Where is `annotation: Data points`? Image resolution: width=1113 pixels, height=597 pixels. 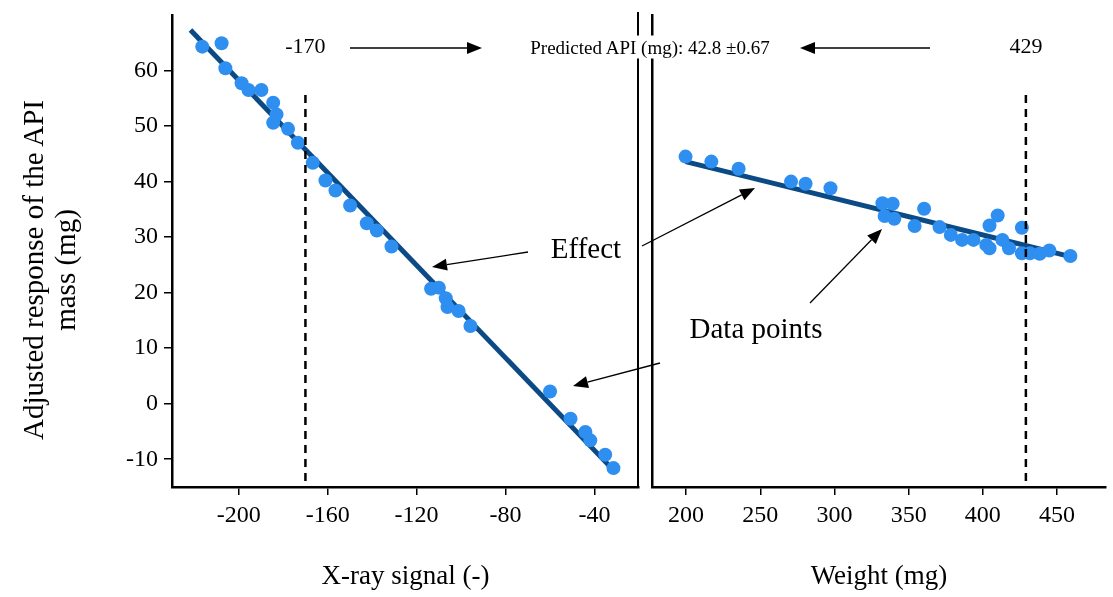
annotation: Data points is located at coordinates (756, 327).